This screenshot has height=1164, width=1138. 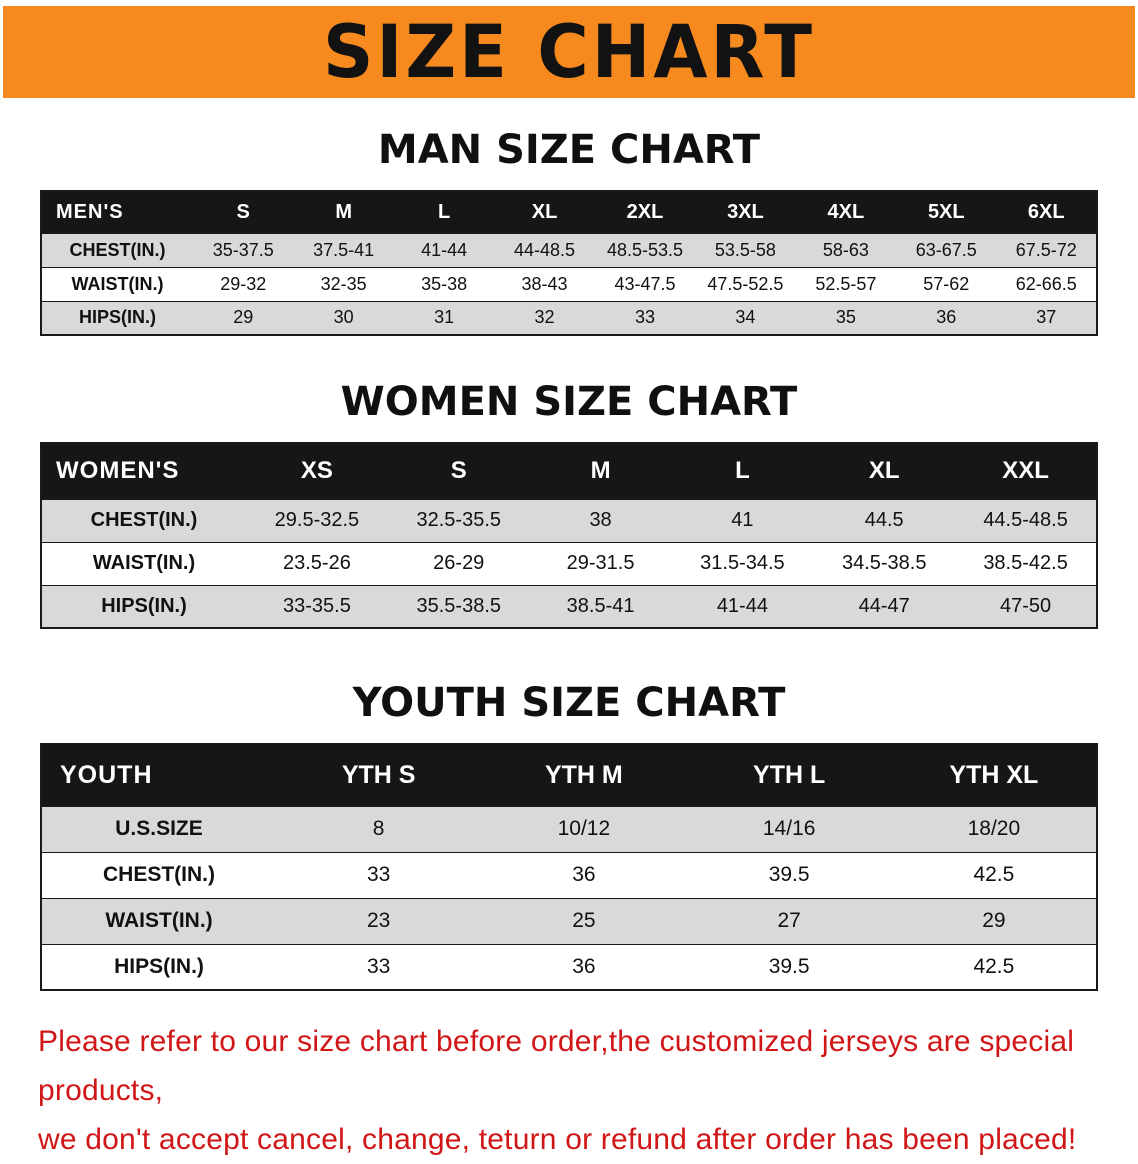 I want to click on column-header: YTH XL, so click(x=994, y=775).